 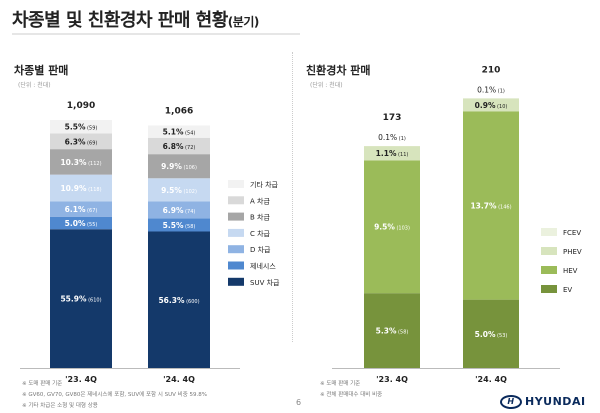 I want to click on segment-label: 55.9% (610), so click(x=80, y=299).